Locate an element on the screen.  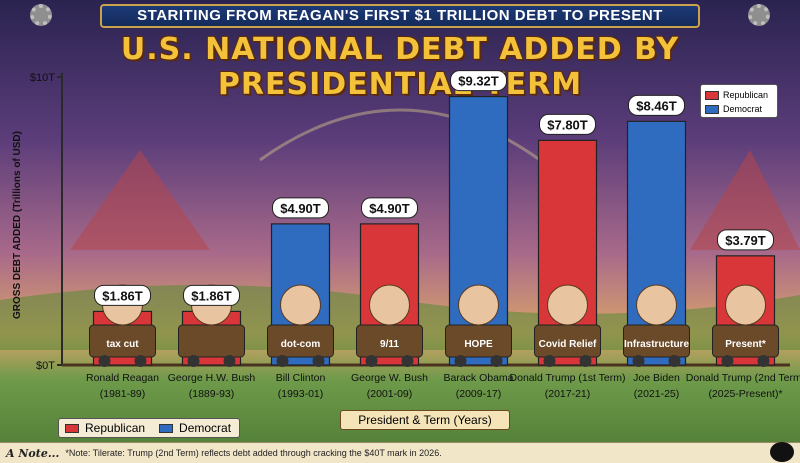
value-label: $8.46T is located at coordinates (656, 105).